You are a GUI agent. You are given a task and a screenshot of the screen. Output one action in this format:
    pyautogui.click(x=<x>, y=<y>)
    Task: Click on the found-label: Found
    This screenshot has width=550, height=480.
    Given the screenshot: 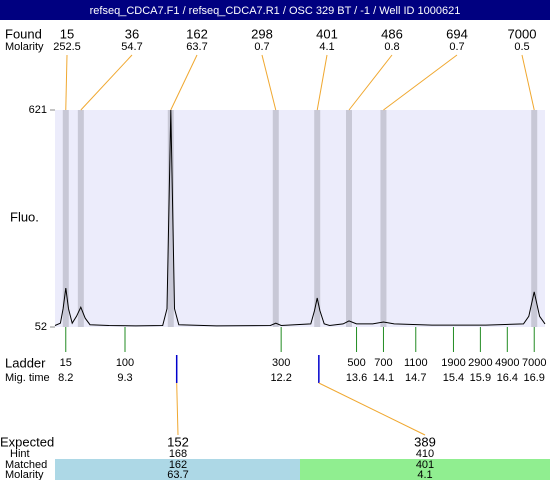 What is the action you would take?
    pyautogui.click(x=23, y=33)
    